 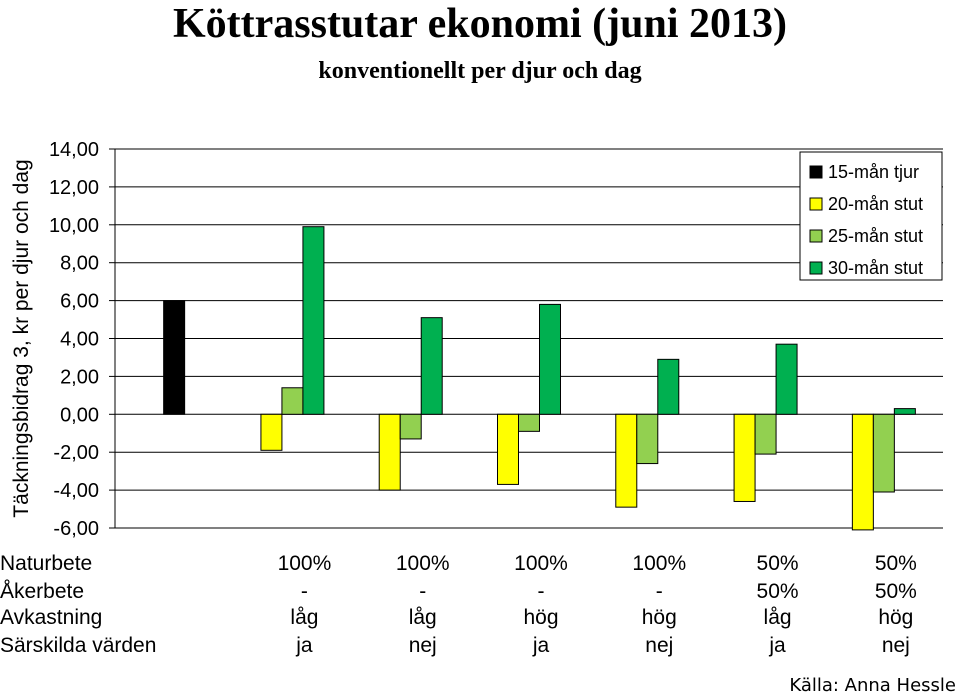 I want to click on y-tick-label: 8,00, so click(x=79, y=264).